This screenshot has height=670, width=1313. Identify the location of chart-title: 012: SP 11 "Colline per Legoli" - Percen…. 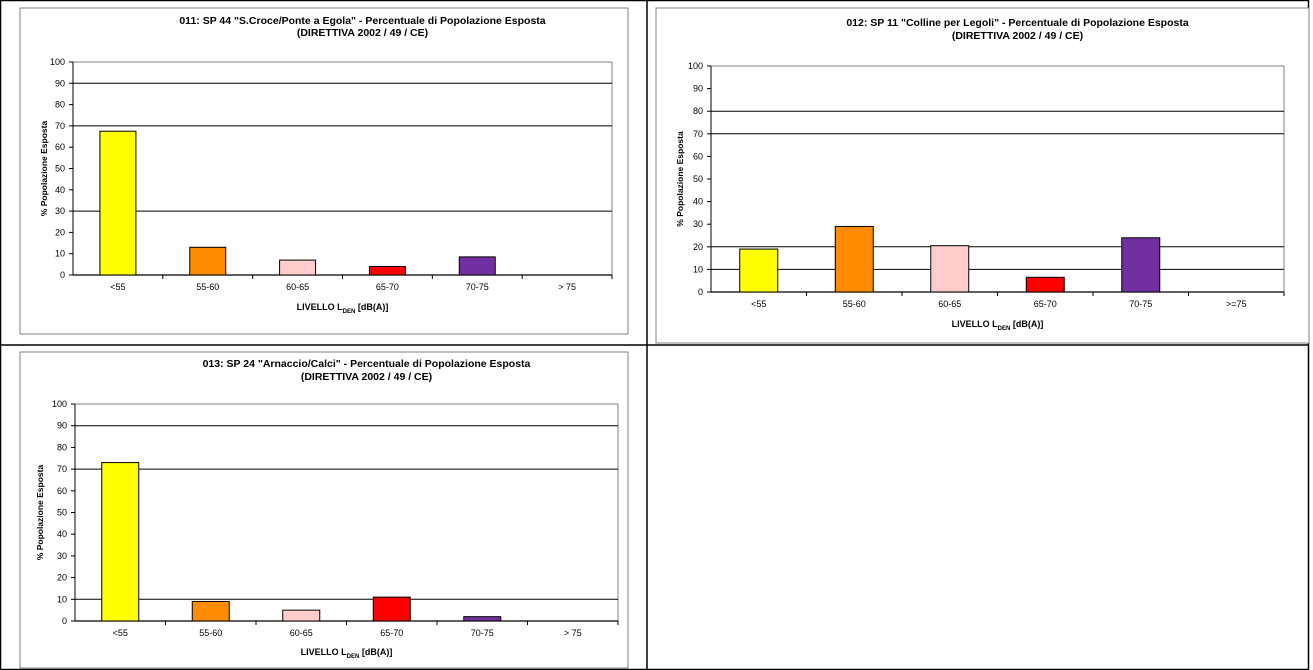
(1017, 23).